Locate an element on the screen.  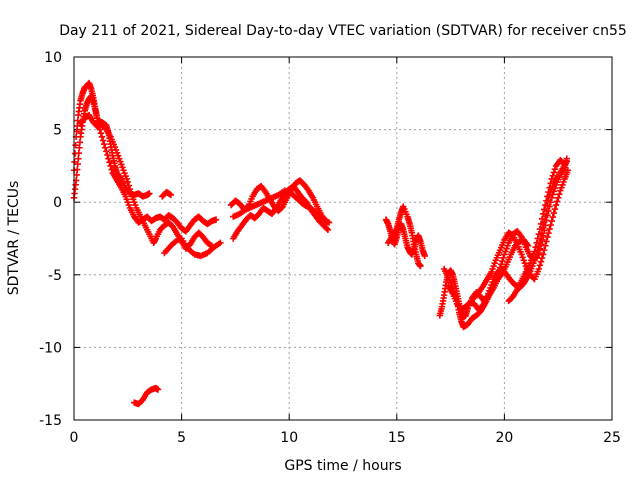
data-series-track-p is located at coordinates (536, 230).